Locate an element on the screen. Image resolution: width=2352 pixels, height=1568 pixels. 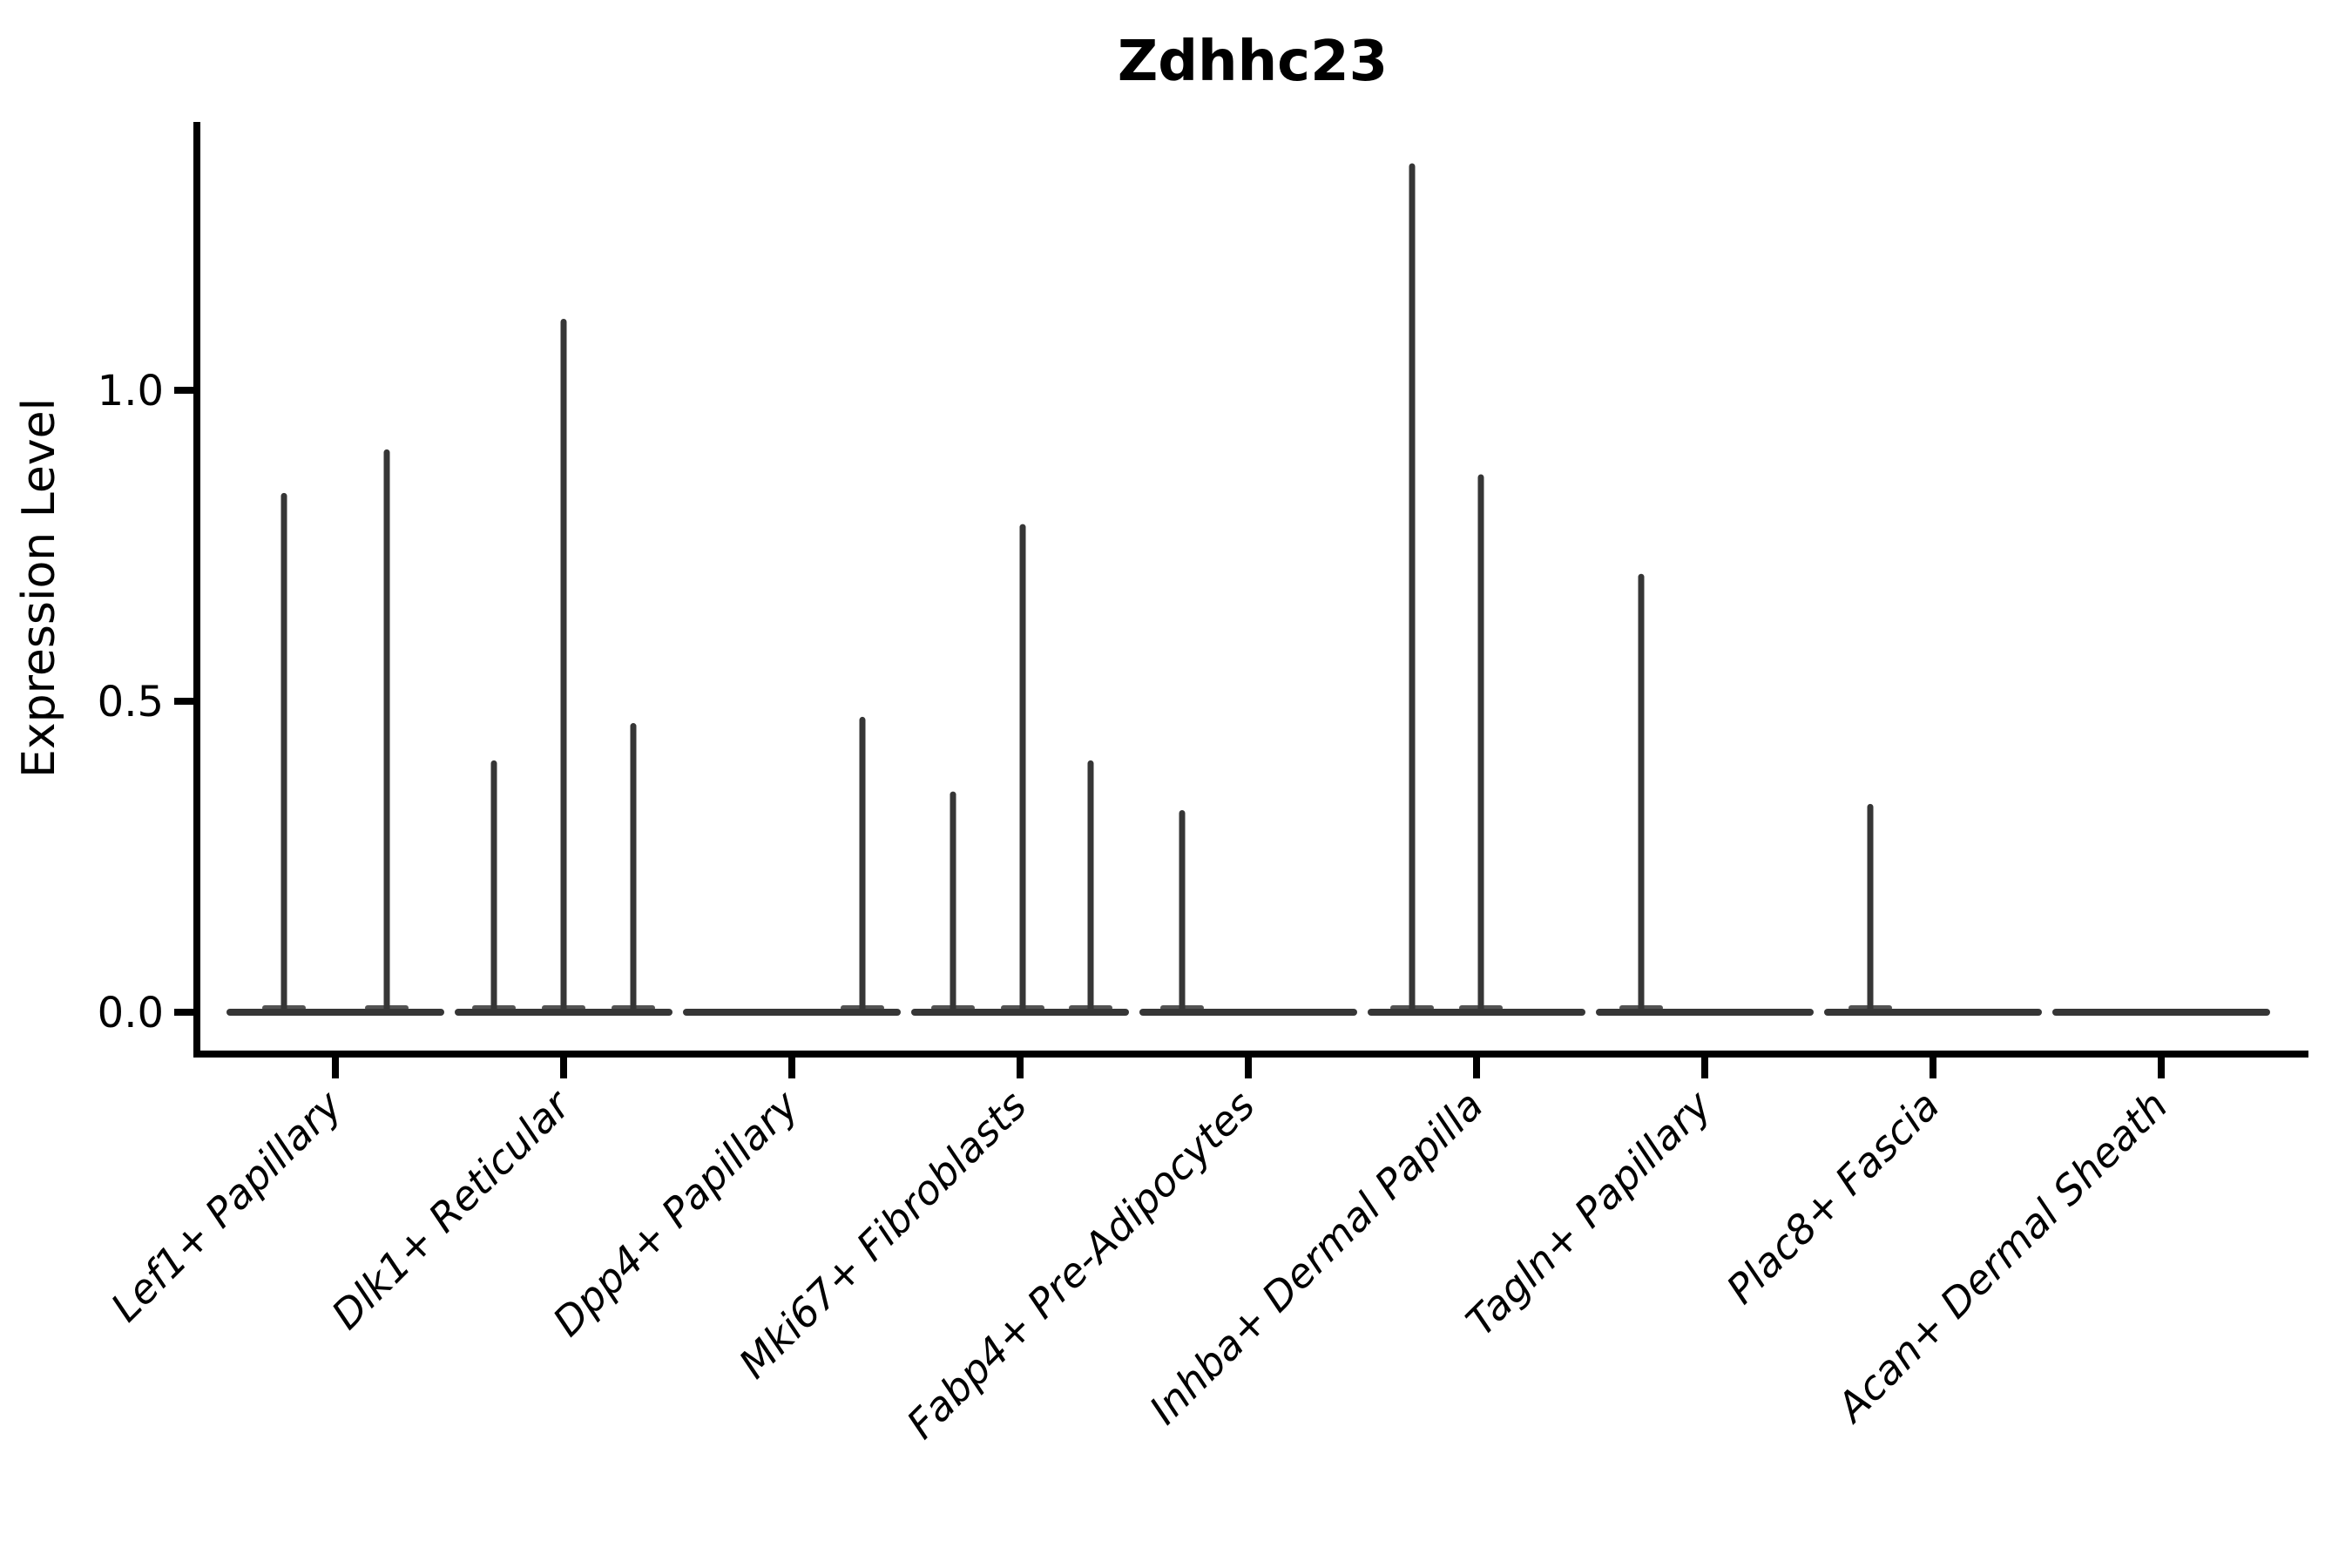
y-tick-label: 0.0 is located at coordinates (131, 1013).